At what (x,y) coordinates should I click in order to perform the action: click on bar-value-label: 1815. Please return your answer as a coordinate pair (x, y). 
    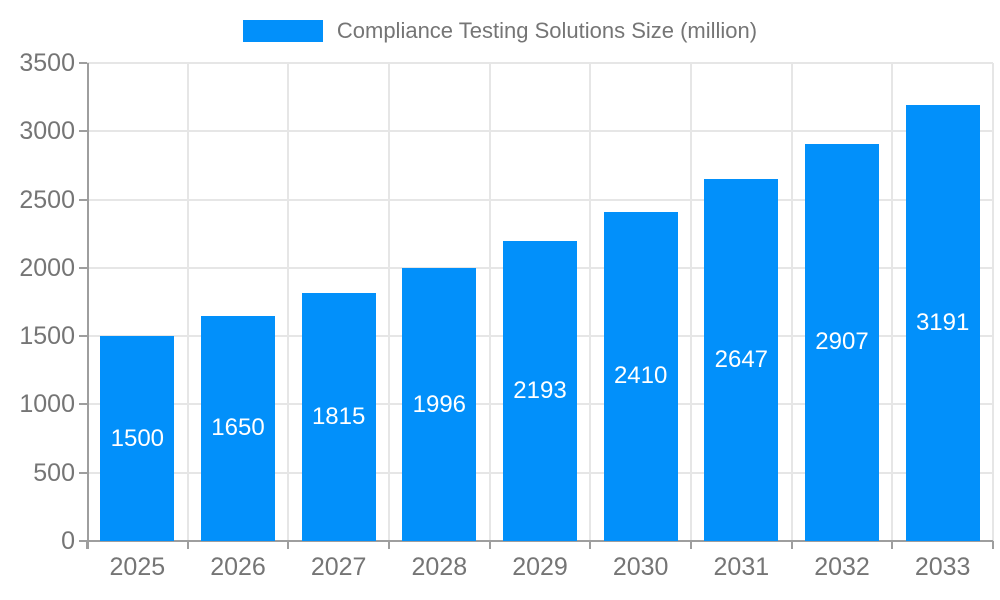
    Looking at the image, I should click on (338, 417).